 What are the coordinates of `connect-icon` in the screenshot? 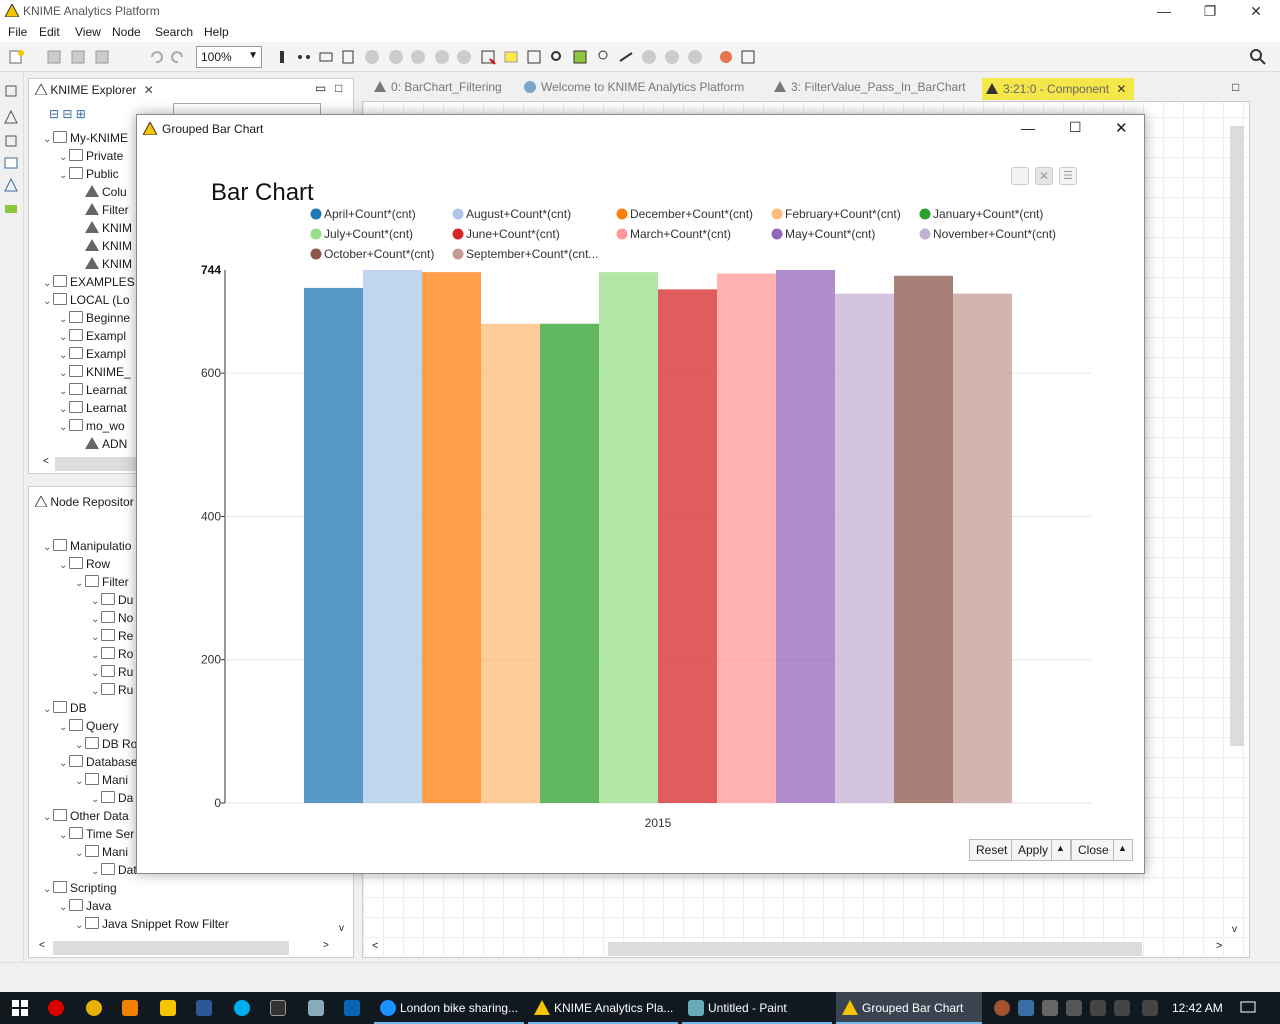 It's located at (326, 57).